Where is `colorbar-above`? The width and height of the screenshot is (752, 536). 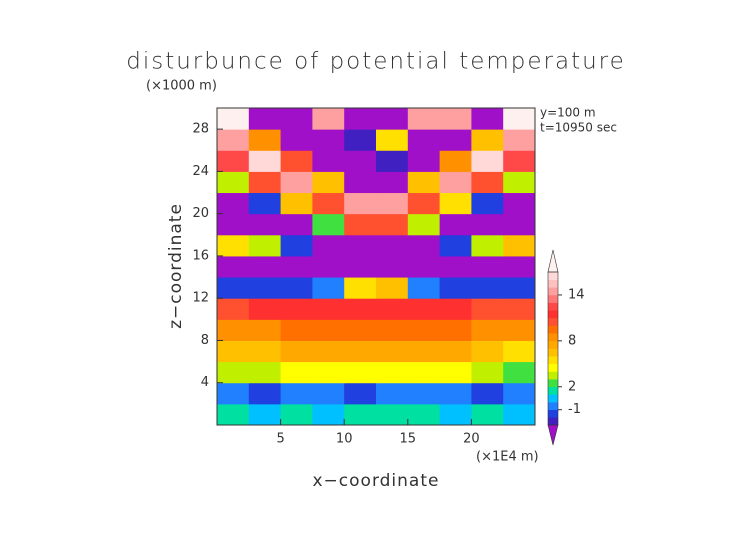
colorbar-above is located at coordinates (553, 261).